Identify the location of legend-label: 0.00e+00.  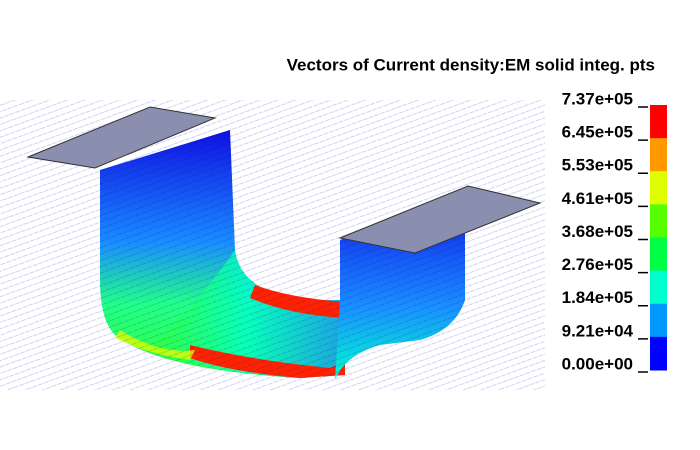
(597, 363).